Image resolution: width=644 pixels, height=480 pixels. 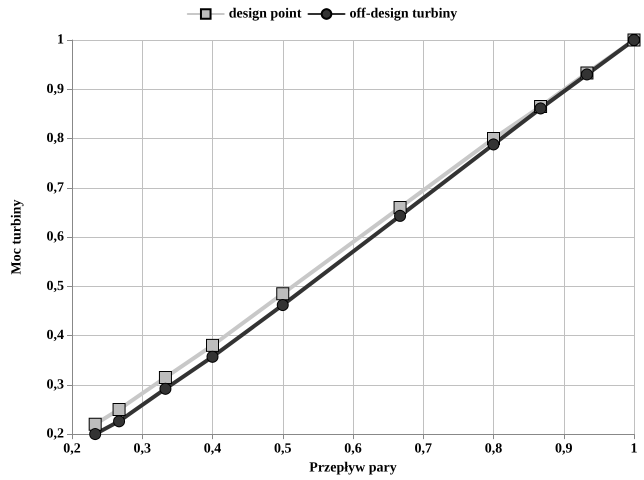 What do you see at coordinates (17, 237) in the screenshot?
I see `y-axis-title: Moc turbiny` at bounding box center [17, 237].